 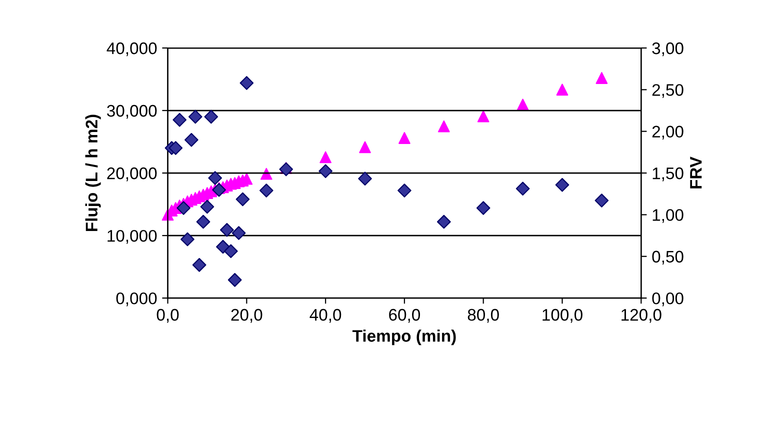 What do you see at coordinates (668, 216) in the screenshot?
I see `y2-tick-label: 1,00` at bounding box center [668, 216].